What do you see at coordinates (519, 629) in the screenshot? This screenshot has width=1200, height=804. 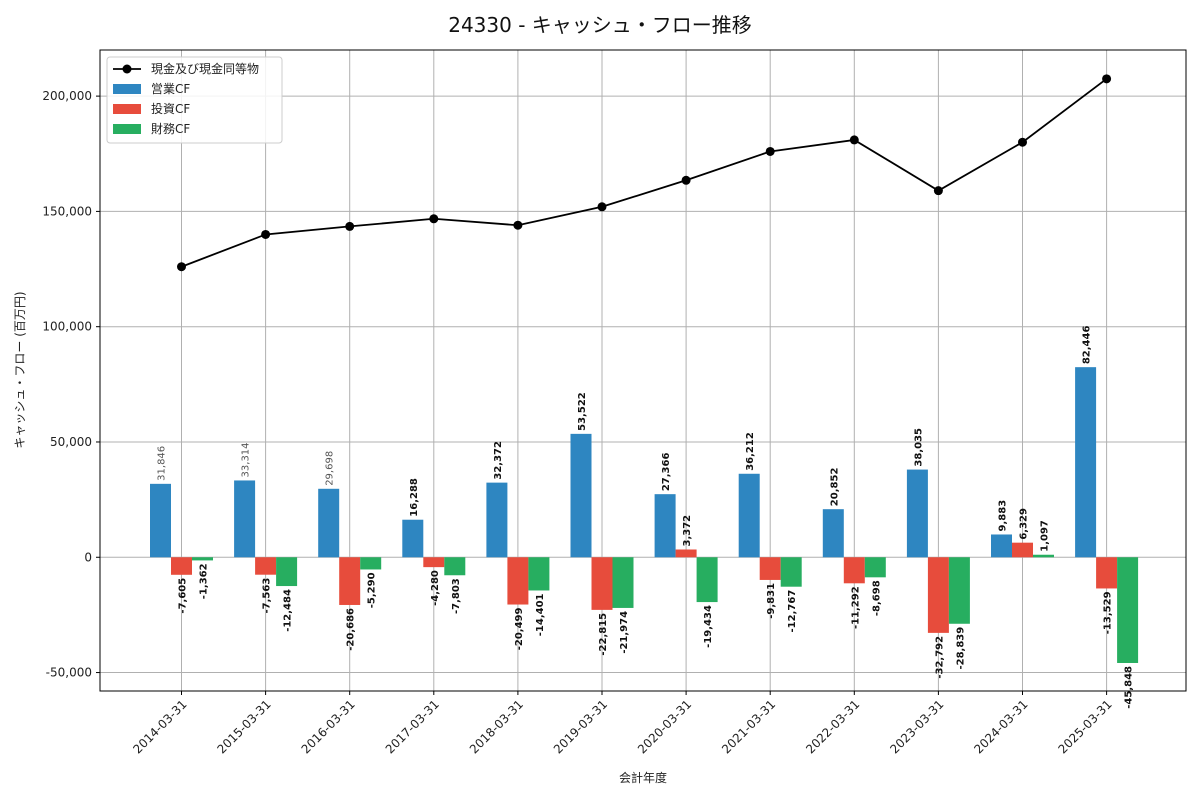 I see `bar-value-label: -20,499` at bounding box center [519, 629].